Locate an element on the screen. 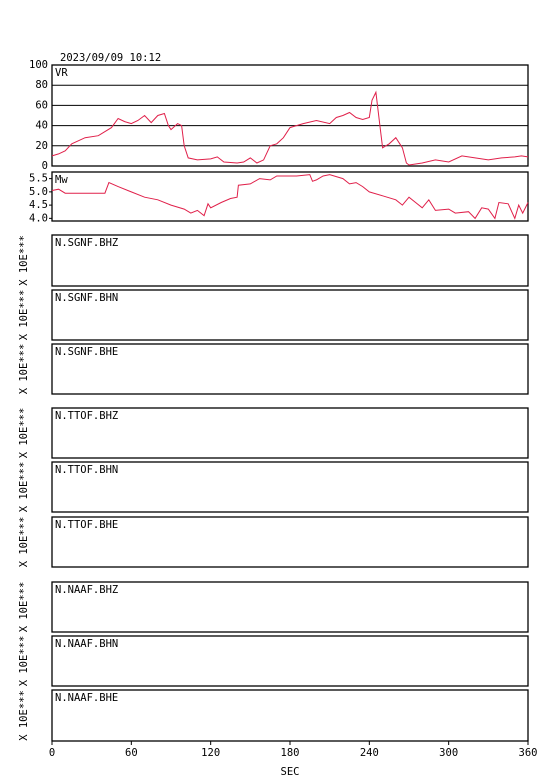 This screenshot has width=554, height=781. y-tick-label: 20 is located at coordinates (41, 146).